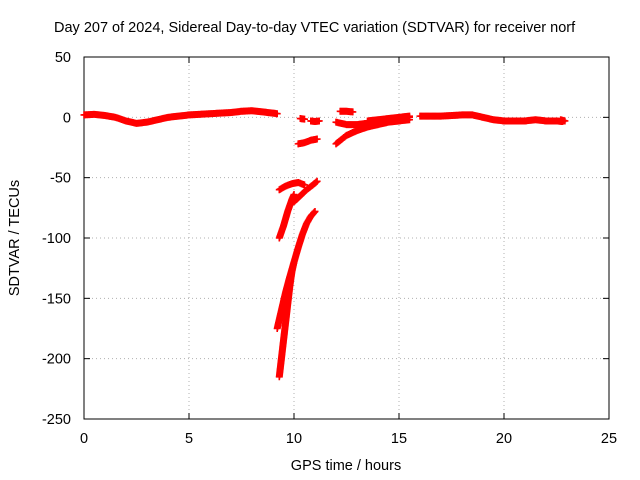  Describe the element at coordinates (56, 239) in the screenshot. I see `y-tick-label: -100` at that location.